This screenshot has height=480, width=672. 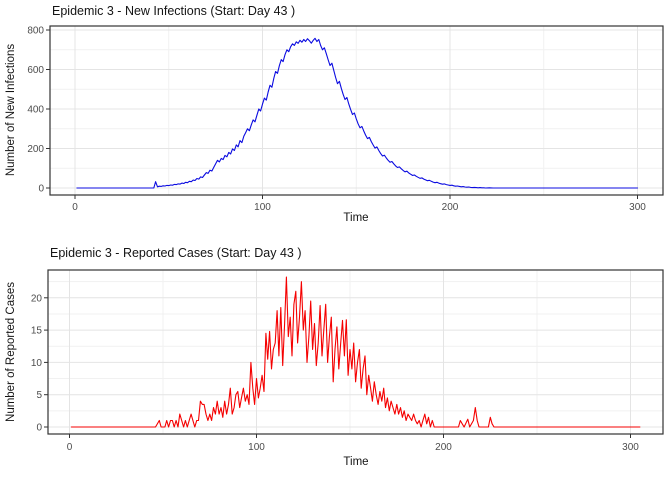 What do you see at coordinates (356, 218) in the screenshot?
I see `new-infections-x-axis-title: Time` at bounding box center [356, 218].